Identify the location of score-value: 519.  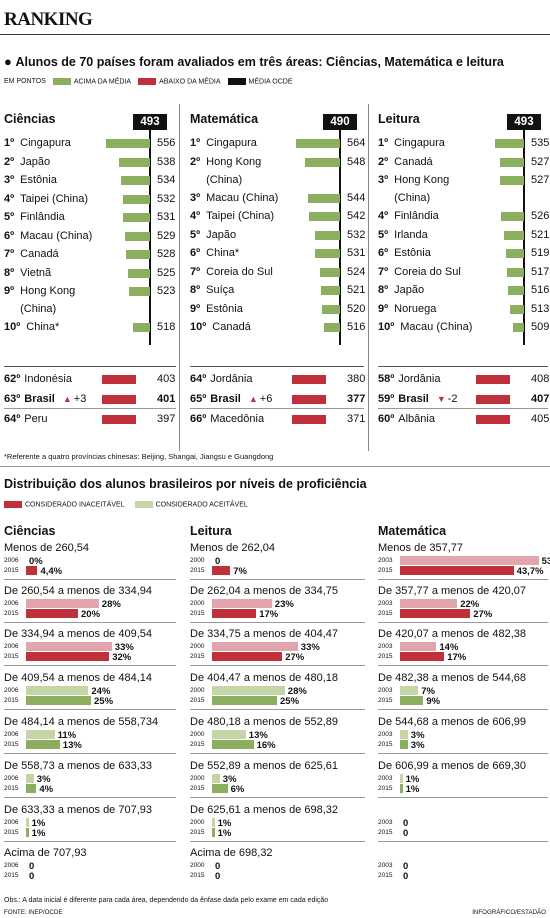
(540, 253).